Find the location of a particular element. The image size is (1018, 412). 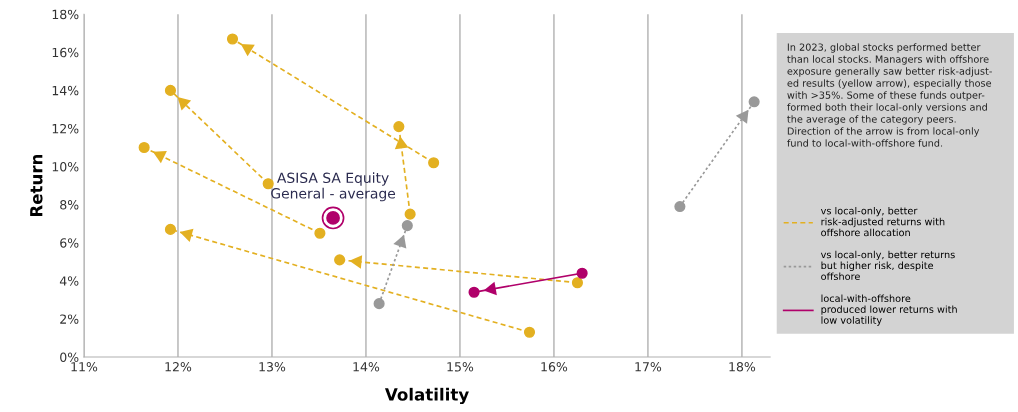

x-tick-label: 18% is located at coordinates (742, 367).